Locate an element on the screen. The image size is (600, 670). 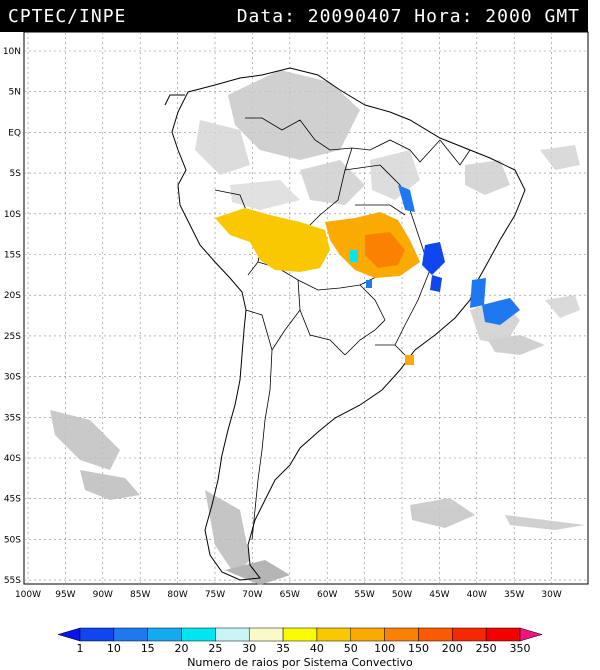
lat-tick-label: 25S is located at coordinates (12, 337).